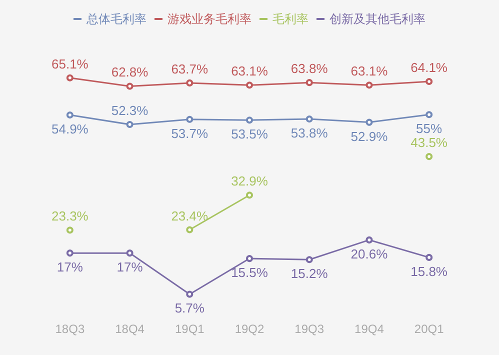 The width and height of the screenshot is (499, 355). What do you see at coordinates (70, 129) in the screenshot?
I see `data-label: 54.9%` at bounding box center [70, 129].